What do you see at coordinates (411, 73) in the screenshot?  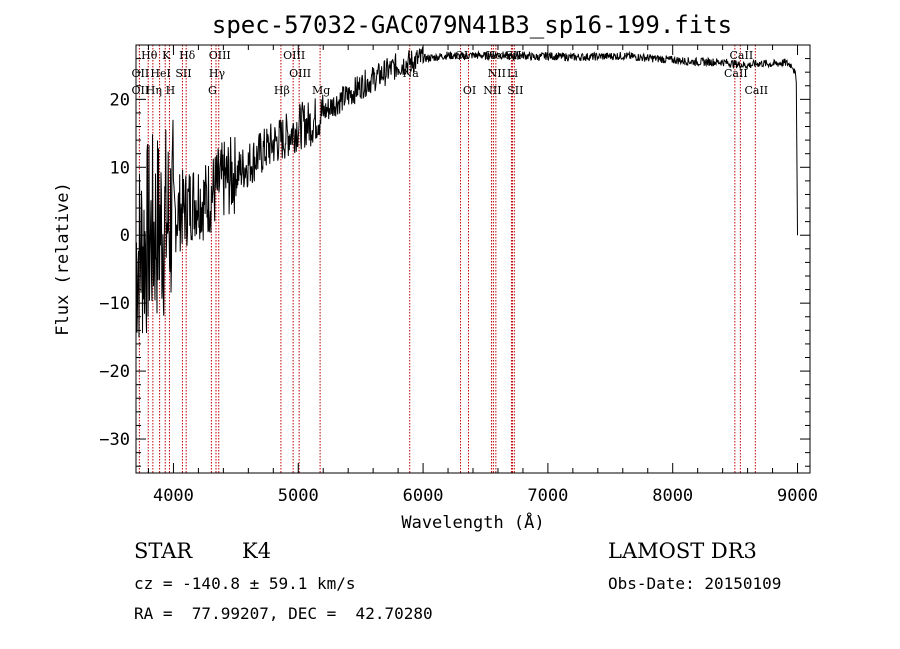 I see `ref-line-label-14: Na` at bounding box center [411, 73].